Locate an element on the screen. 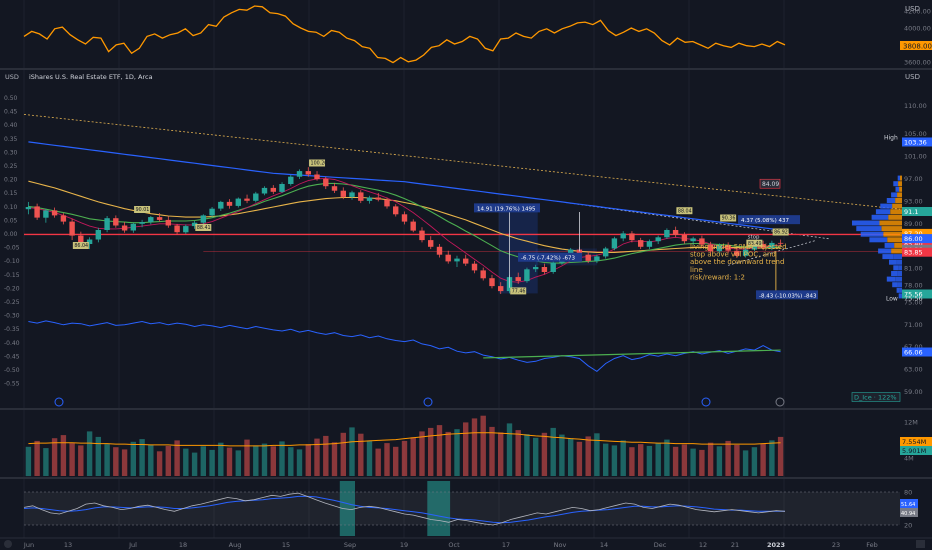 This screenshot has height=550, width=932. event-markers is located at coordinates (419, 402).